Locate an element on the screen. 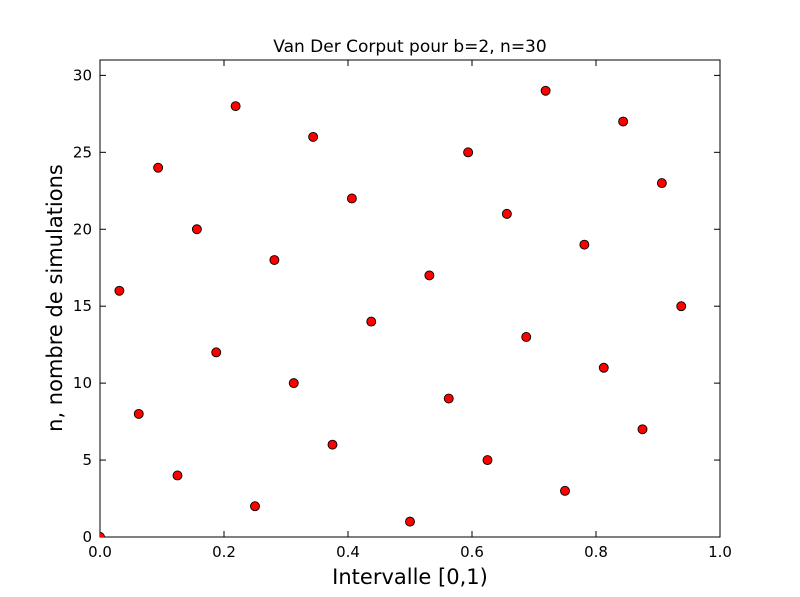 This screenshot has height=597, width=800. y-axis-label: n, nombre de simulations is located at coordinates (55, 298).